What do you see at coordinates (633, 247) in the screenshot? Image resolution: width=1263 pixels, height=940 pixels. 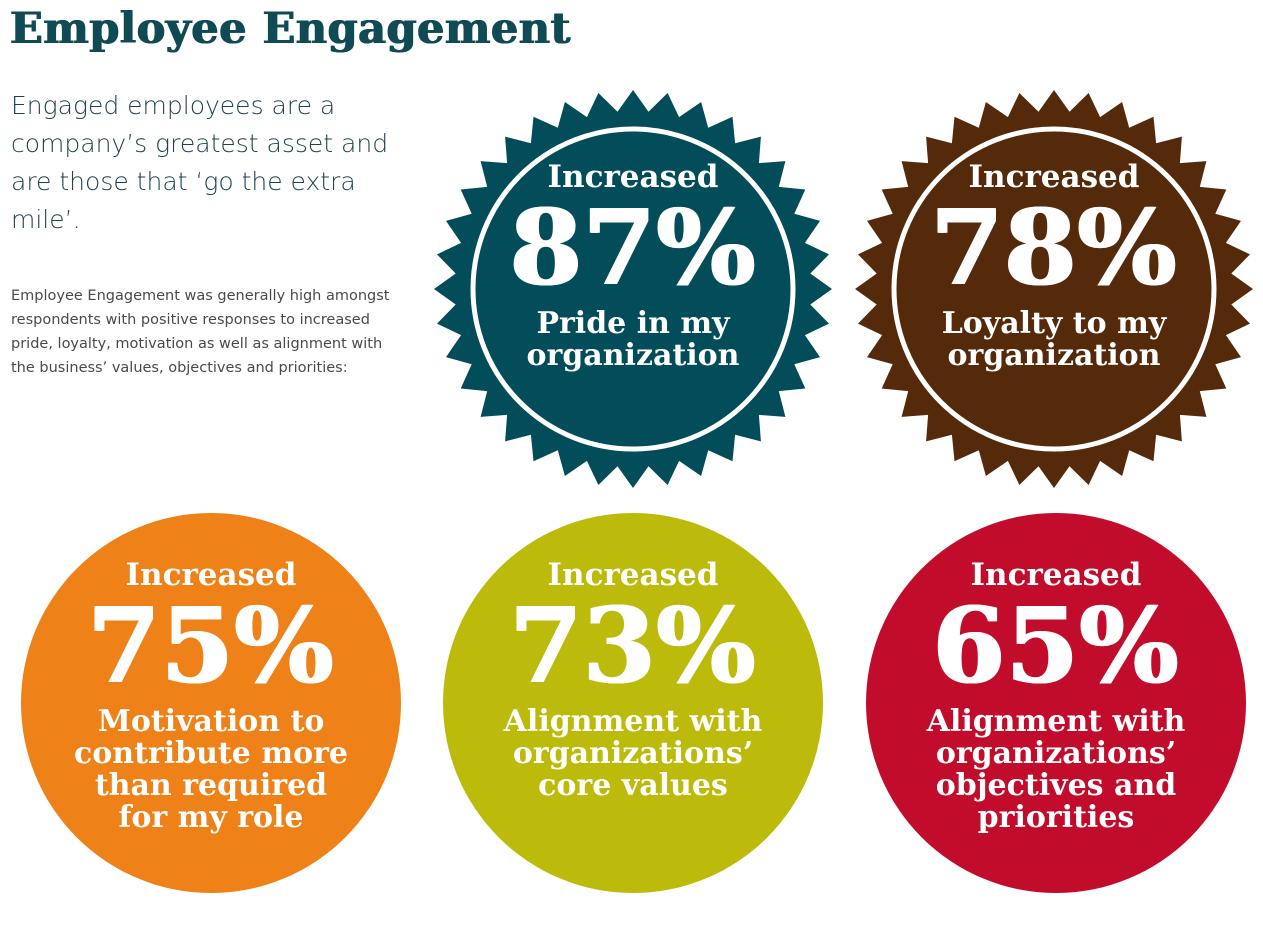 I see `badge-percent: 87%` at bounding box center [633, 247].